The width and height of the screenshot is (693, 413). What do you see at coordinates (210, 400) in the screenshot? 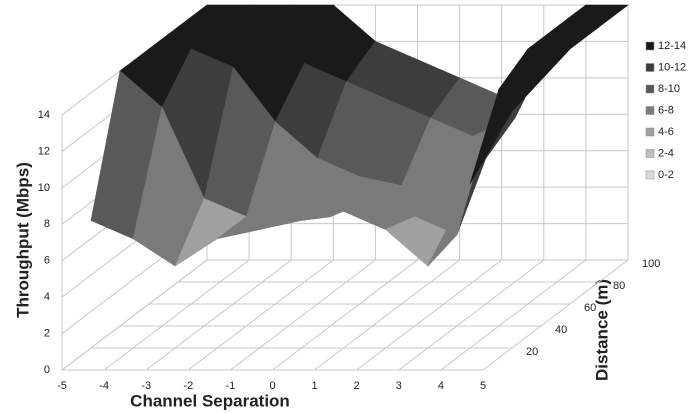
I see `x-axis-title: Channel Separation` at bounding box center [210, 400].